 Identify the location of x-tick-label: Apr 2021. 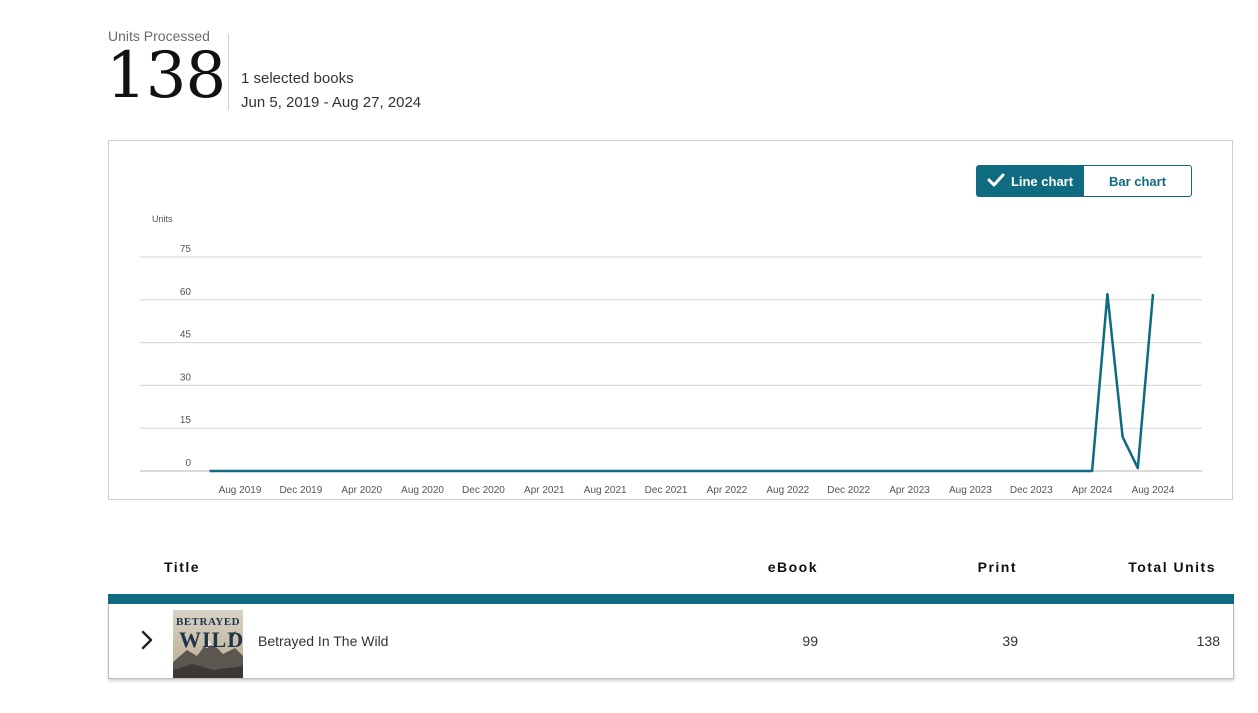
(544, 490).